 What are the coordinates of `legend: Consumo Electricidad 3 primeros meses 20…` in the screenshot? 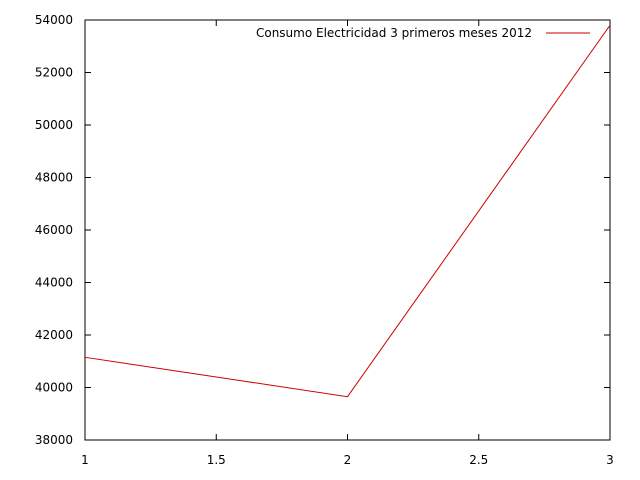 It's located at (423, 33).